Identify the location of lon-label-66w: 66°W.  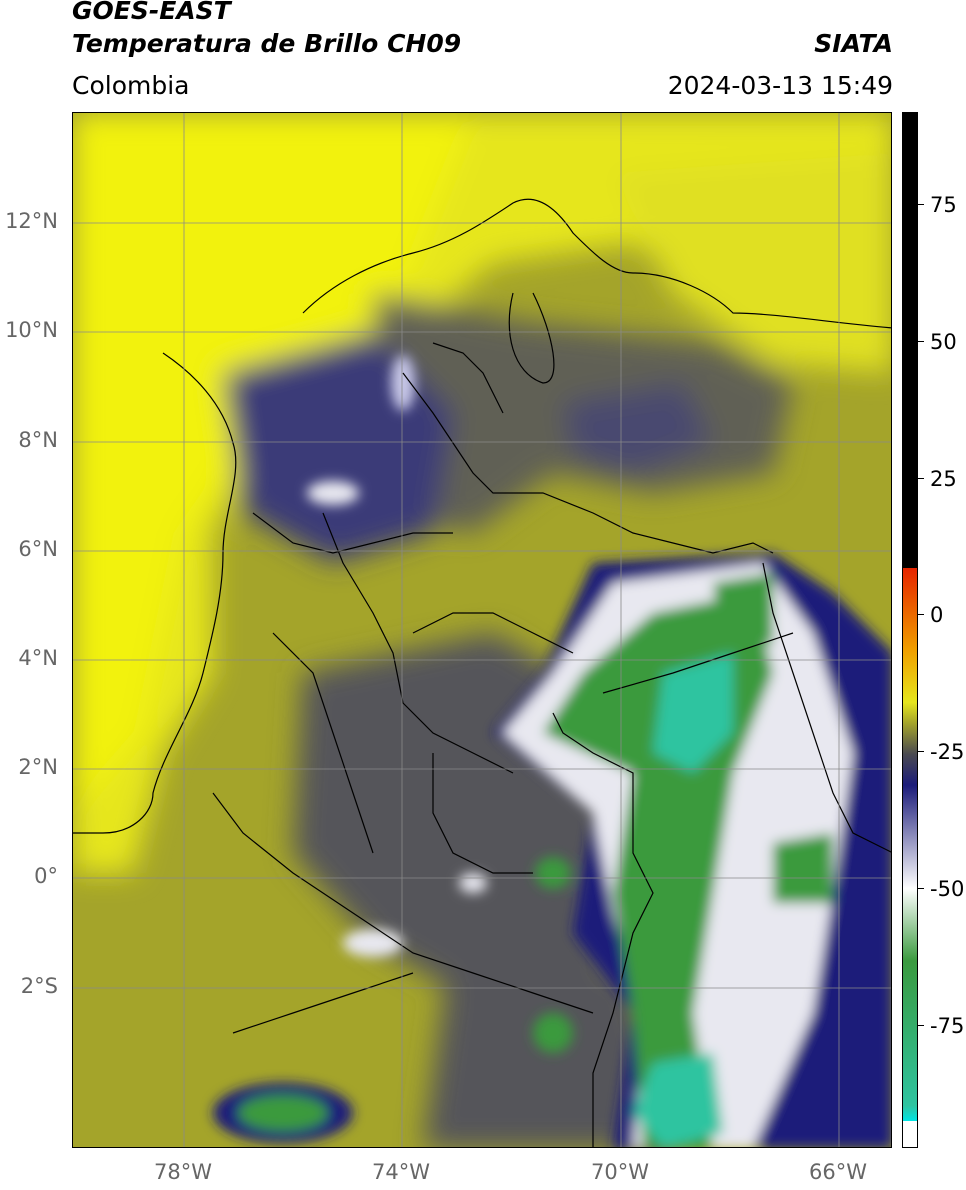
(838, 1172).